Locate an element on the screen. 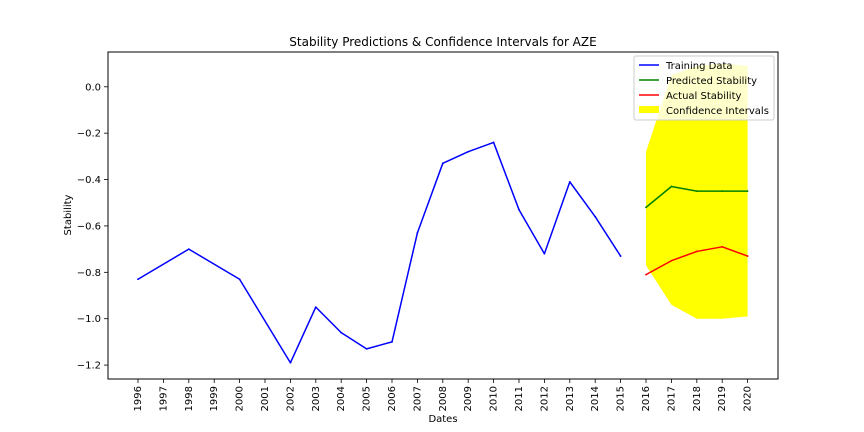 Image resolution: width=864 pixels, height=432 pixels. x-tick-label: 2004 is located at coordinates (341, 398).